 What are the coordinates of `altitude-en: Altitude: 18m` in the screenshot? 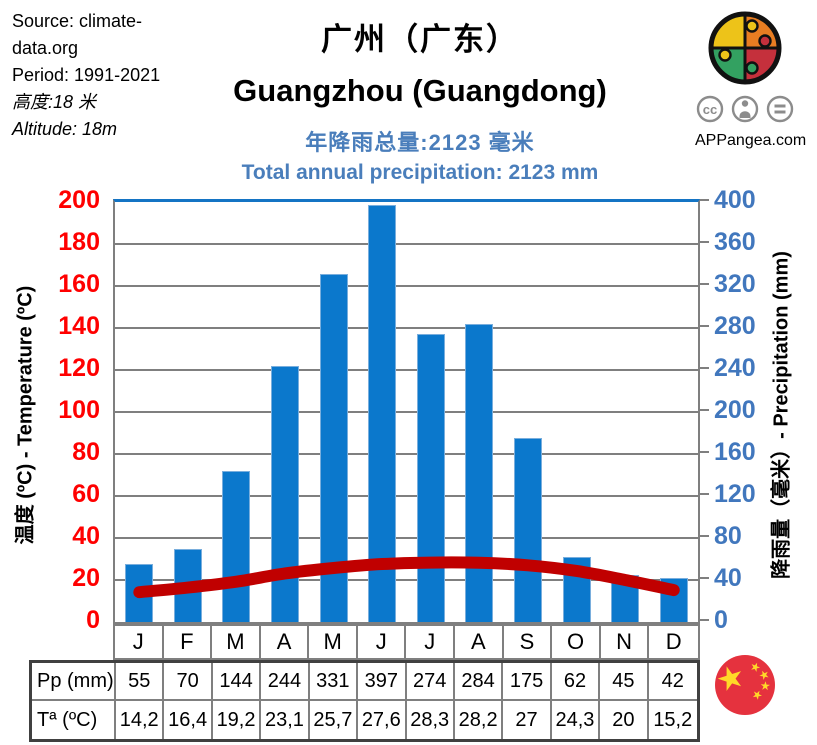 It's located at (65, 129).